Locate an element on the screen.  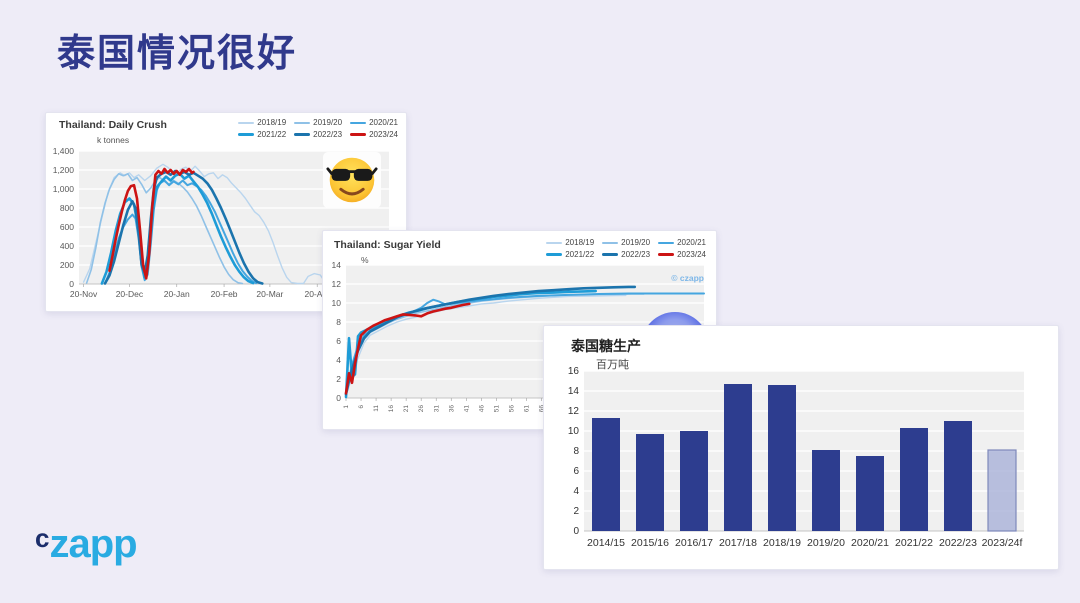
svg-text: 26 is located at coordinates (421, 409).